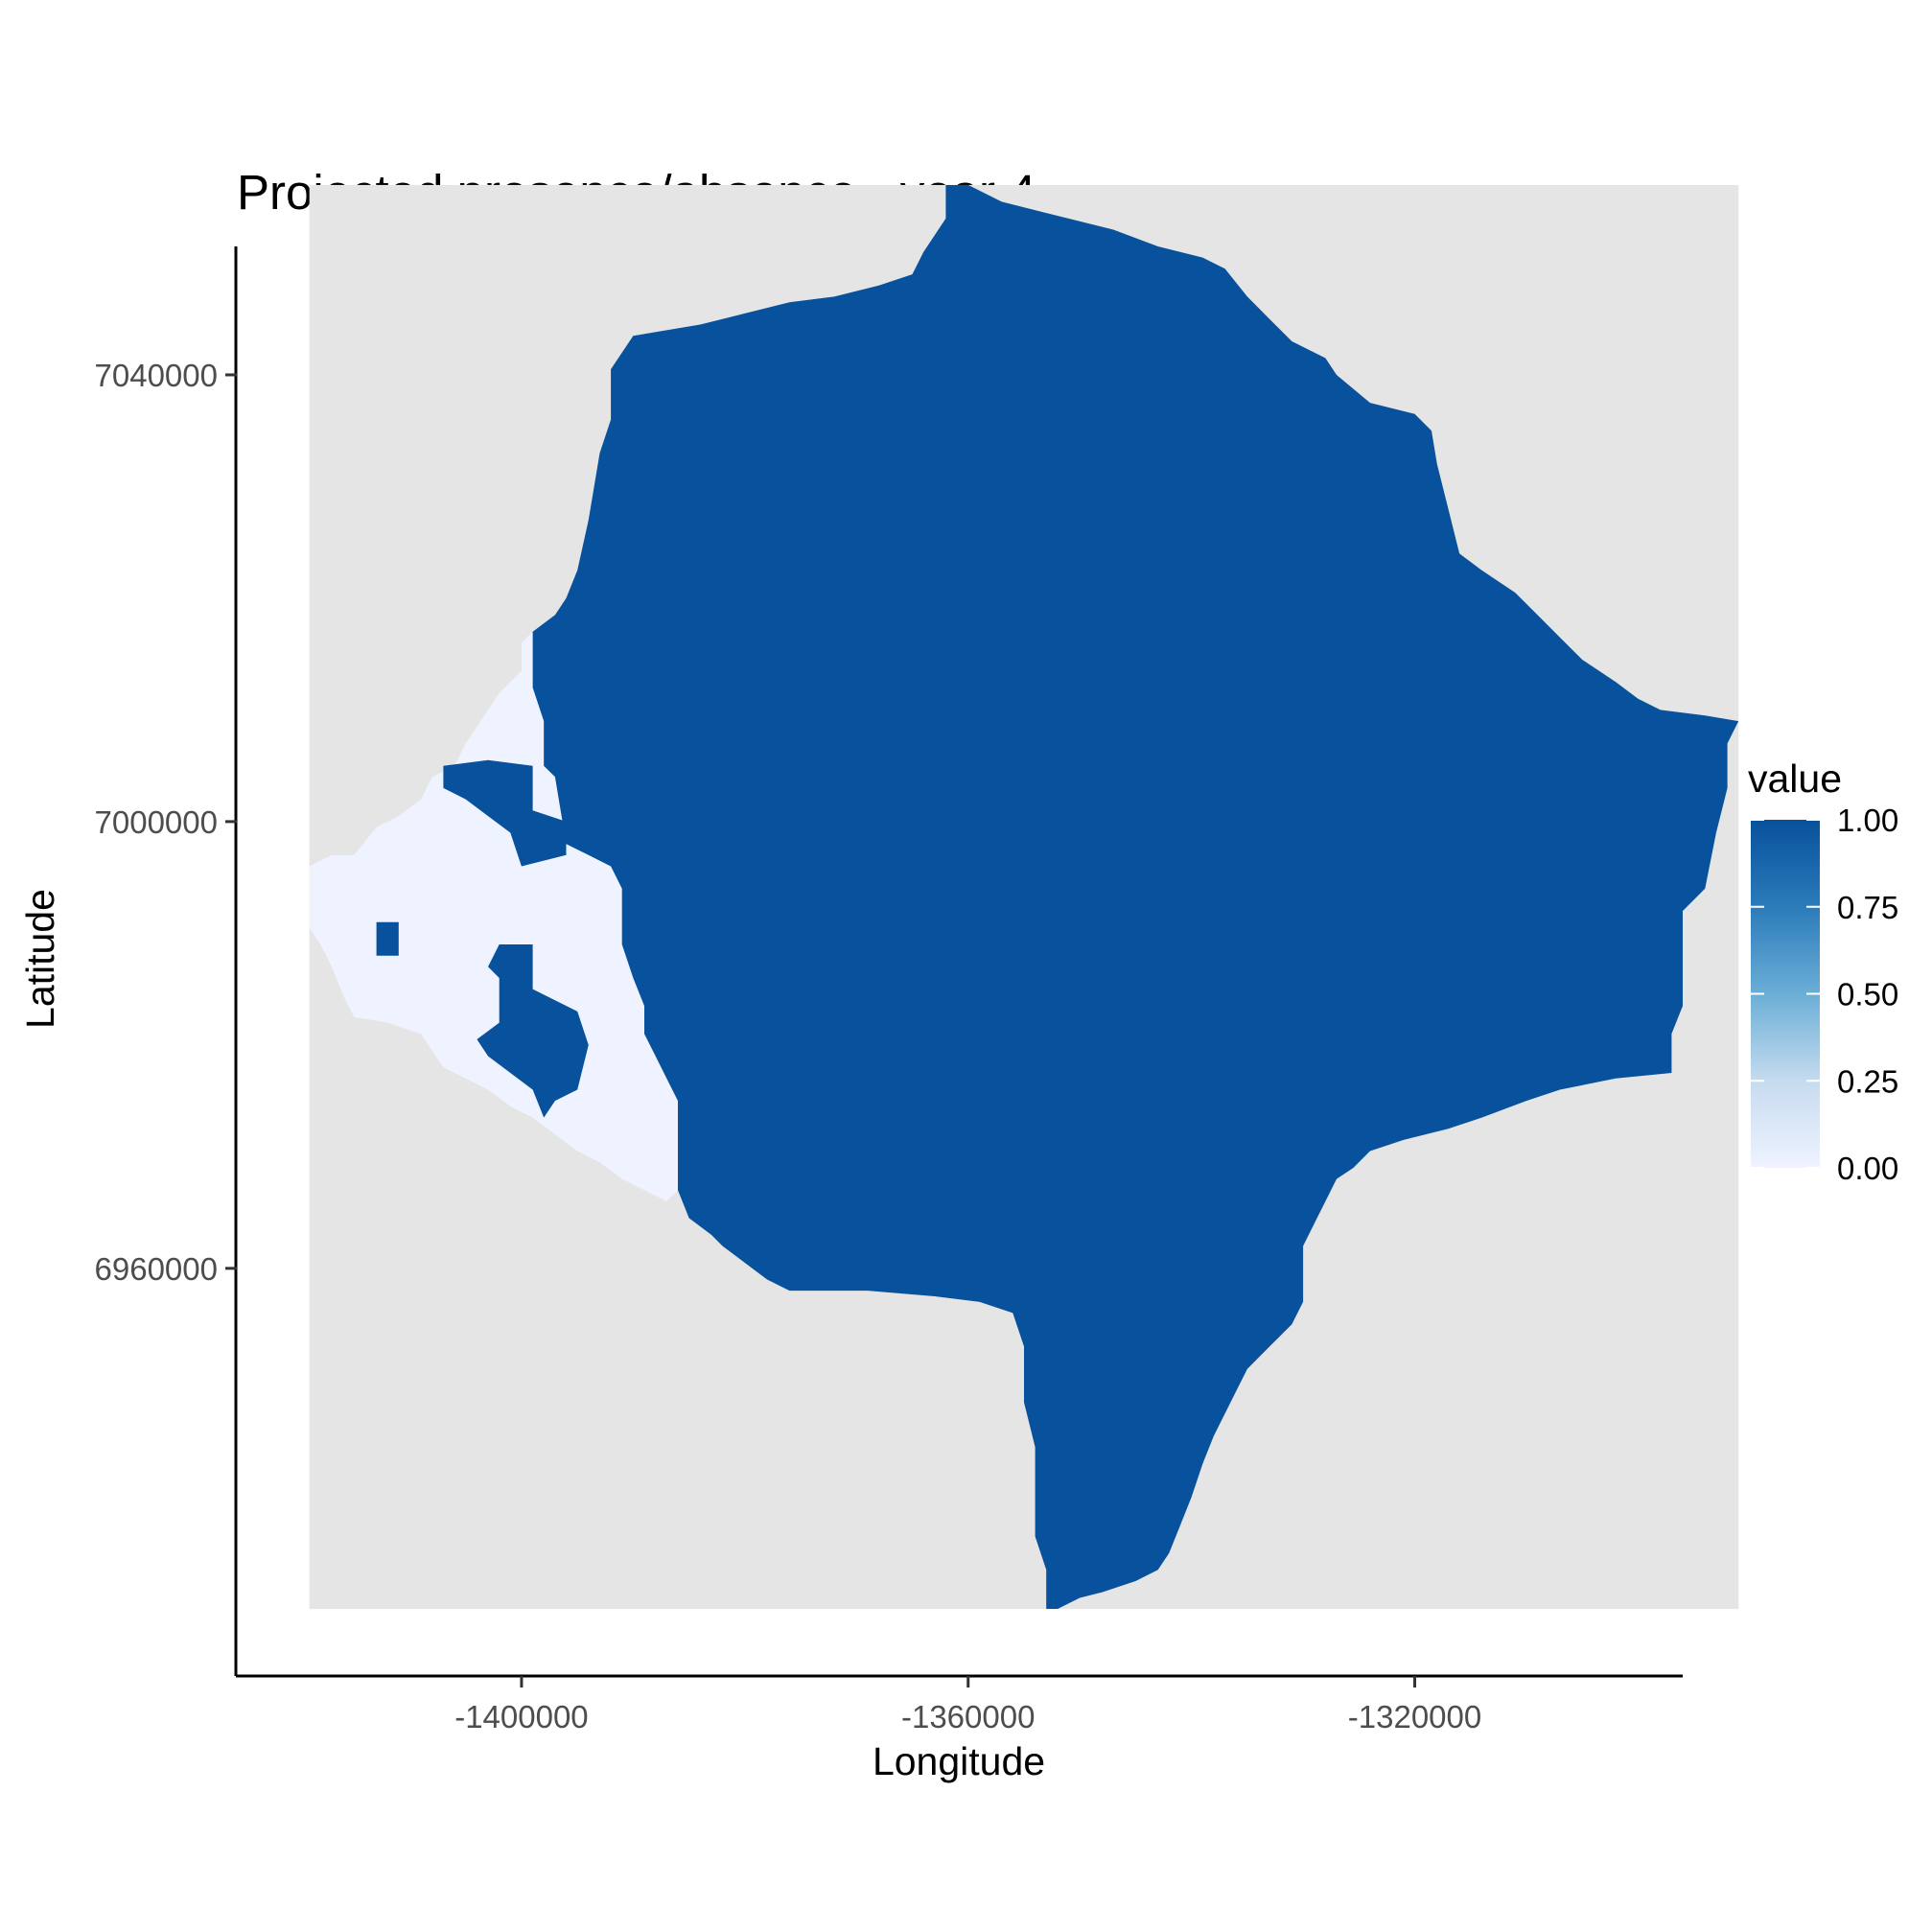 The width and height of the screenshot is (1932, 1932). I want to click on x-tick-label-1: -1400000, so click(521, 1716).